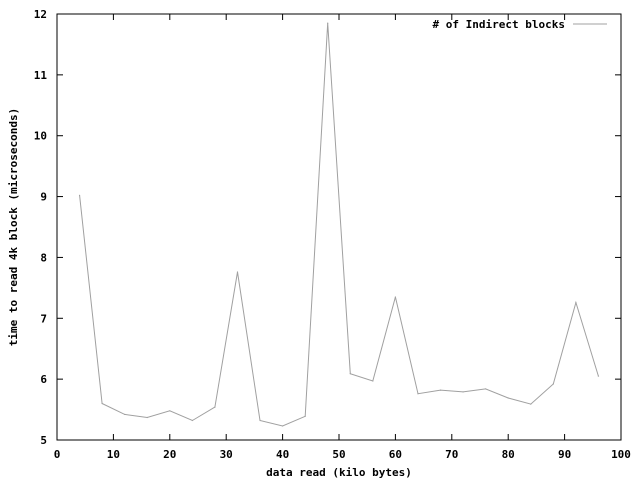 Image resolution: width=640 pixels, height=484 pixels. What do you see at coordinates (169, 454) in the screenshot?
I see `x-tick-label: 20` at bounding box center [169, 454].